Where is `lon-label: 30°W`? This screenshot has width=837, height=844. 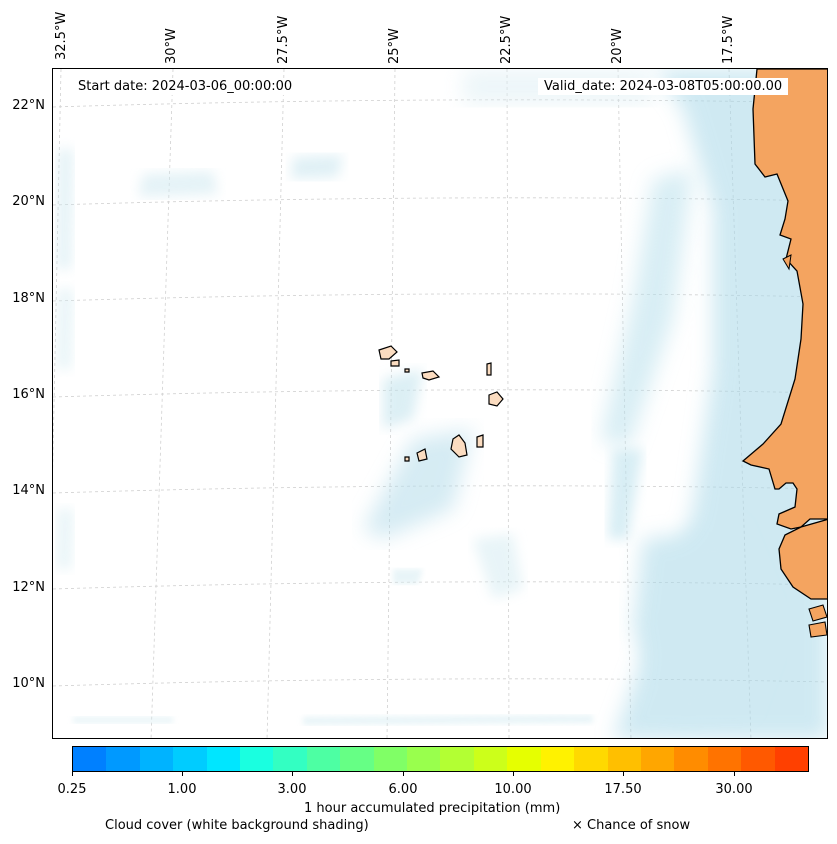
lon-label: 30°W is located at coordinates (171, 46).